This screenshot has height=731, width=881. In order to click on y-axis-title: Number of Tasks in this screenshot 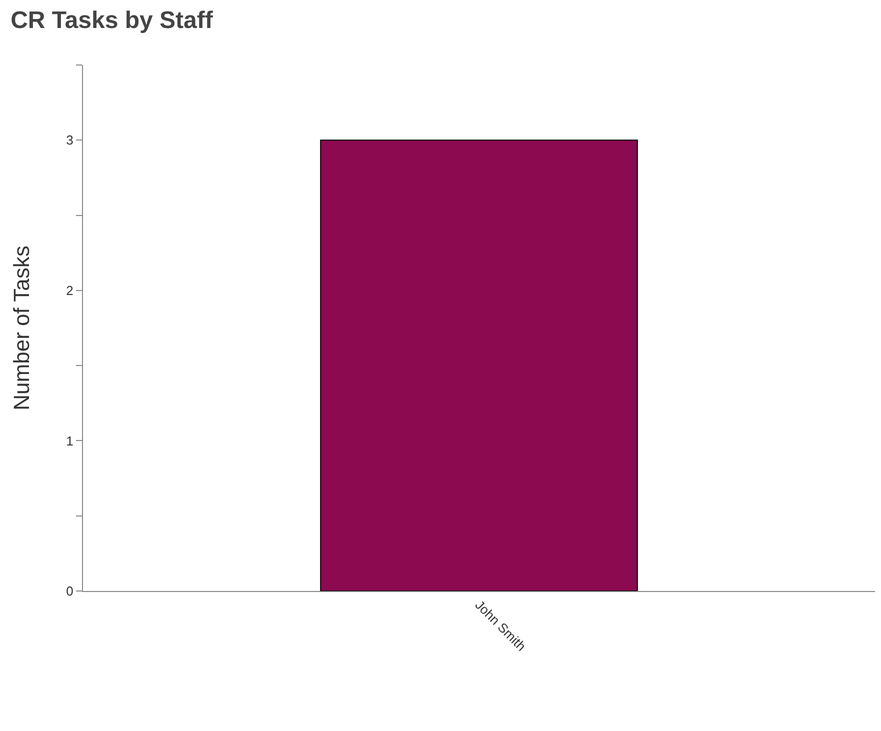, I will do `click(21, 328)`.